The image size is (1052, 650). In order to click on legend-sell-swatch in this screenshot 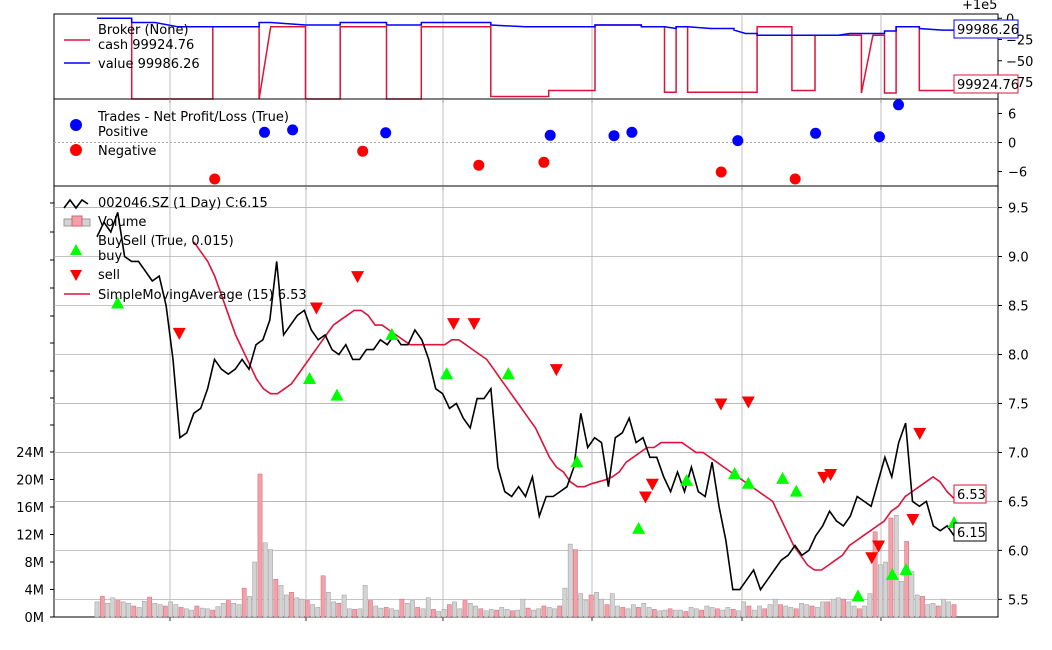, I will do `click(76, 275)`.